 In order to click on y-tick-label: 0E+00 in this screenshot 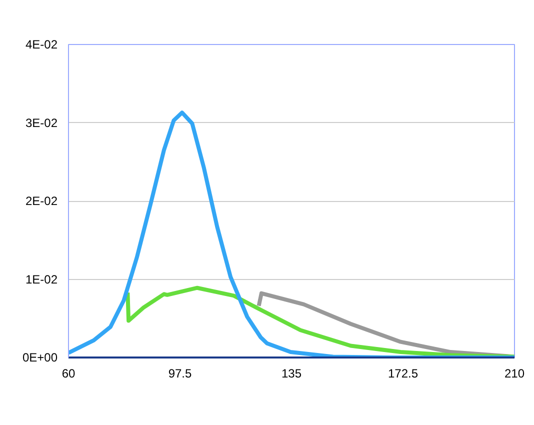, I will do `click(40, 357)`.